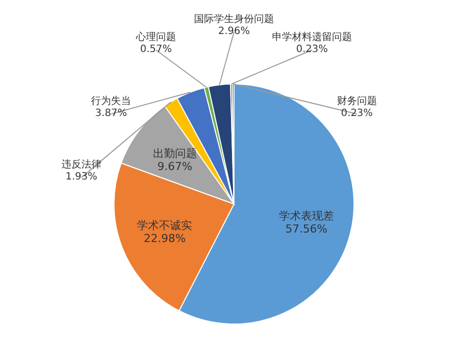  I want to click on slice-label: 出勤问题, so click(174, 153).